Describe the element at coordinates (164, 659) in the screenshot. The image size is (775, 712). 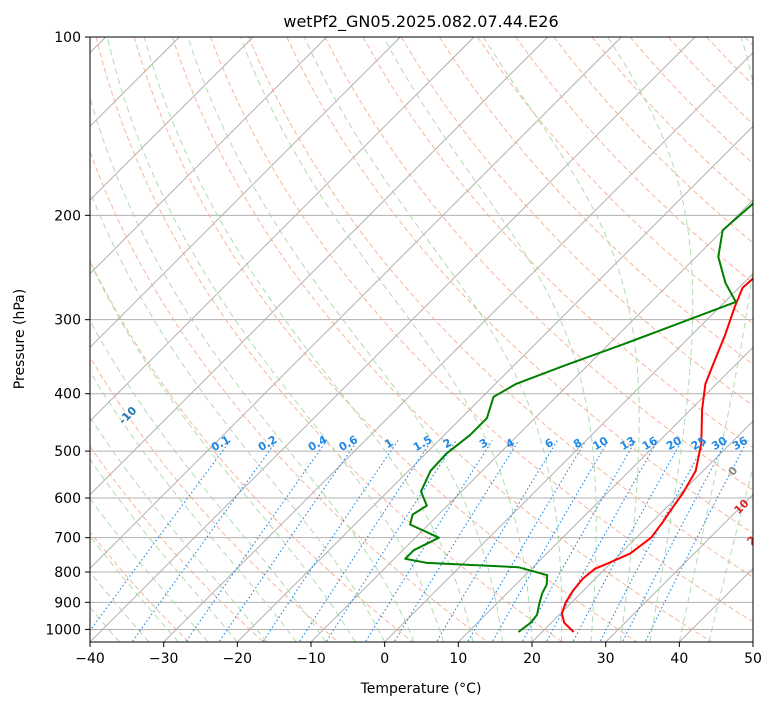
I see `x-tick-label: −30` at that location.